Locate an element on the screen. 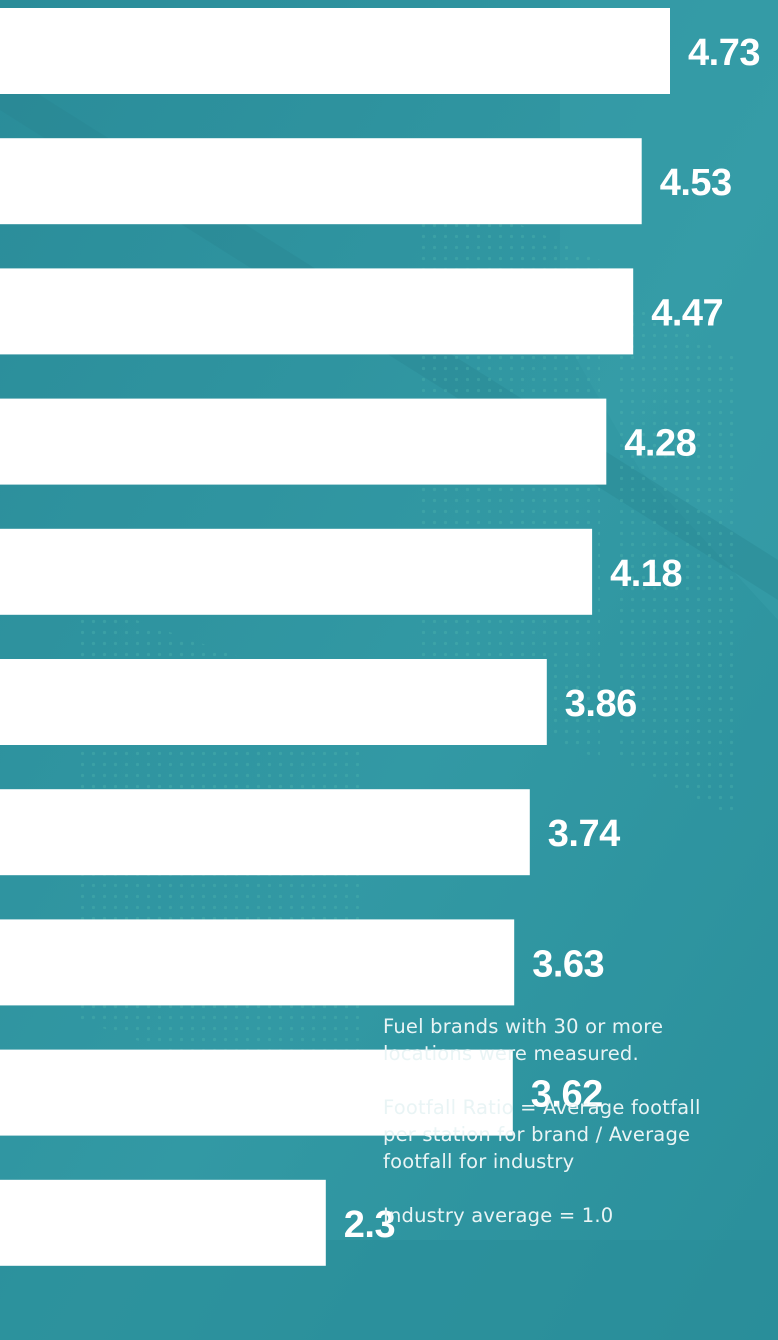 The width and height of the screenshot is (778, 1340). bar-value-label-3: 4.47 is located at coordinates (687, 313).